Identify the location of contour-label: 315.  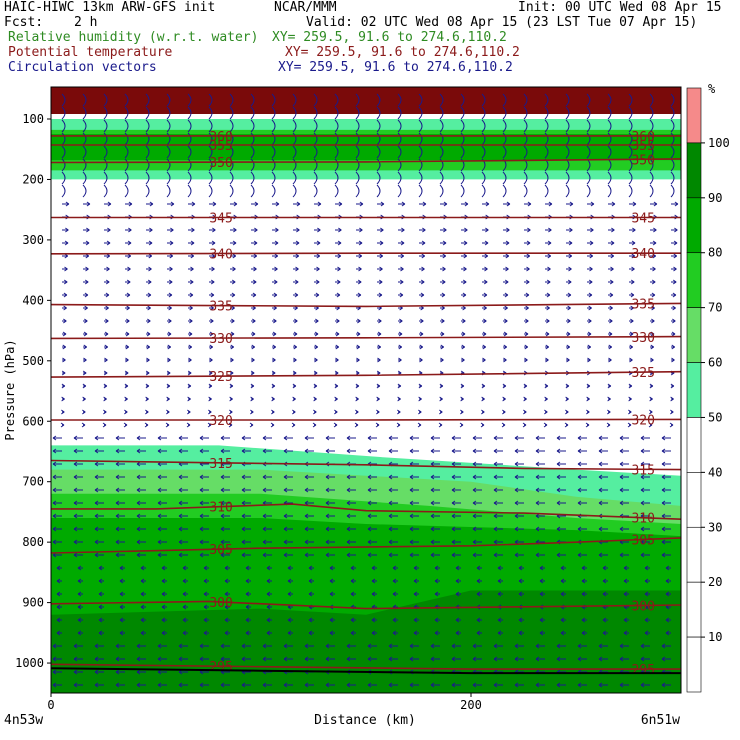
(642, 470).